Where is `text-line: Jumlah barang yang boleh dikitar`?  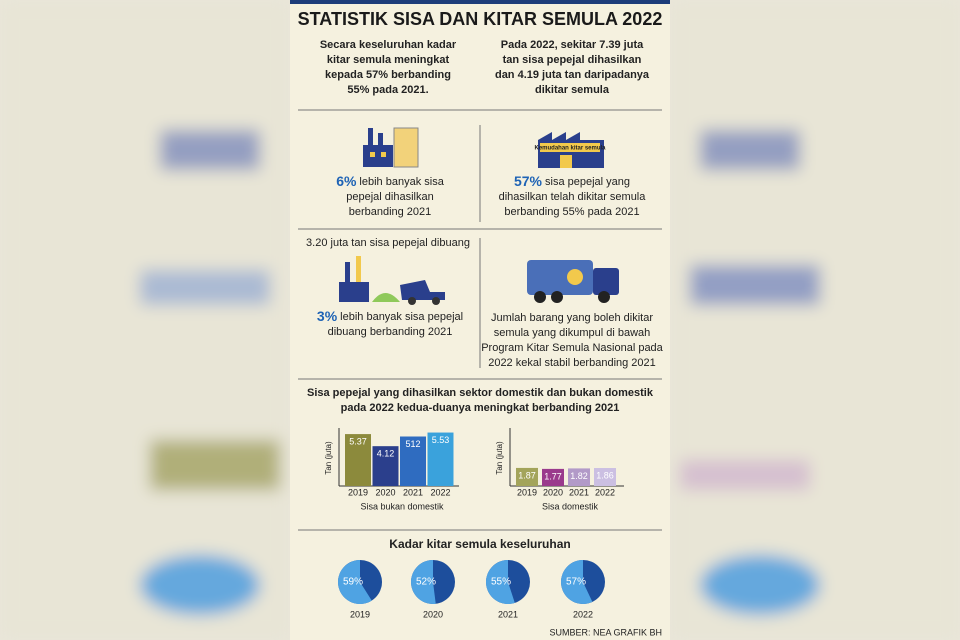 text-line: Jumlah barang yang boleh dikitar is located at coordinates (572, 318).